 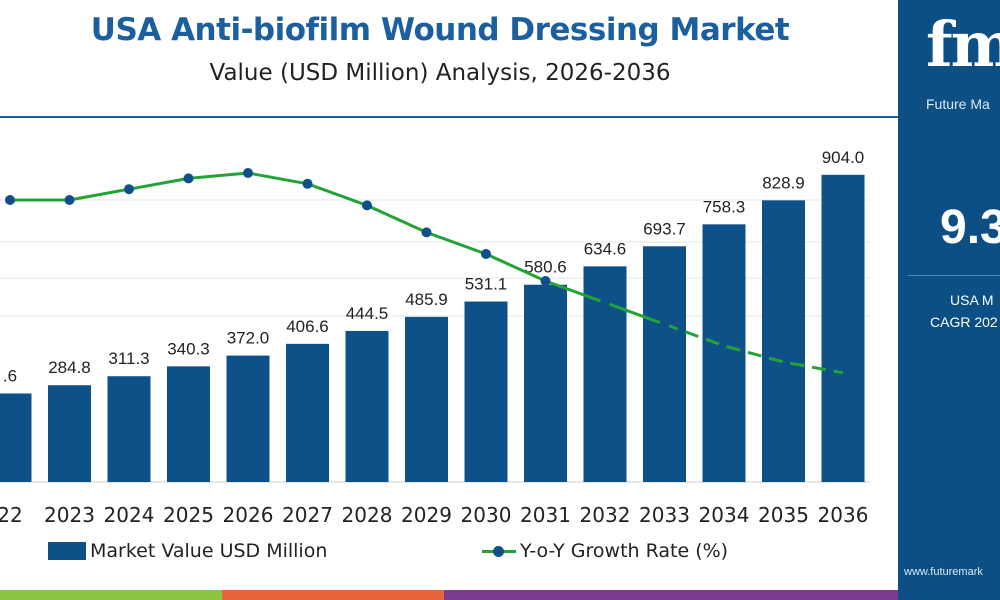 I want to click on brand-name: Future Ma, so click(x=958, y=104).